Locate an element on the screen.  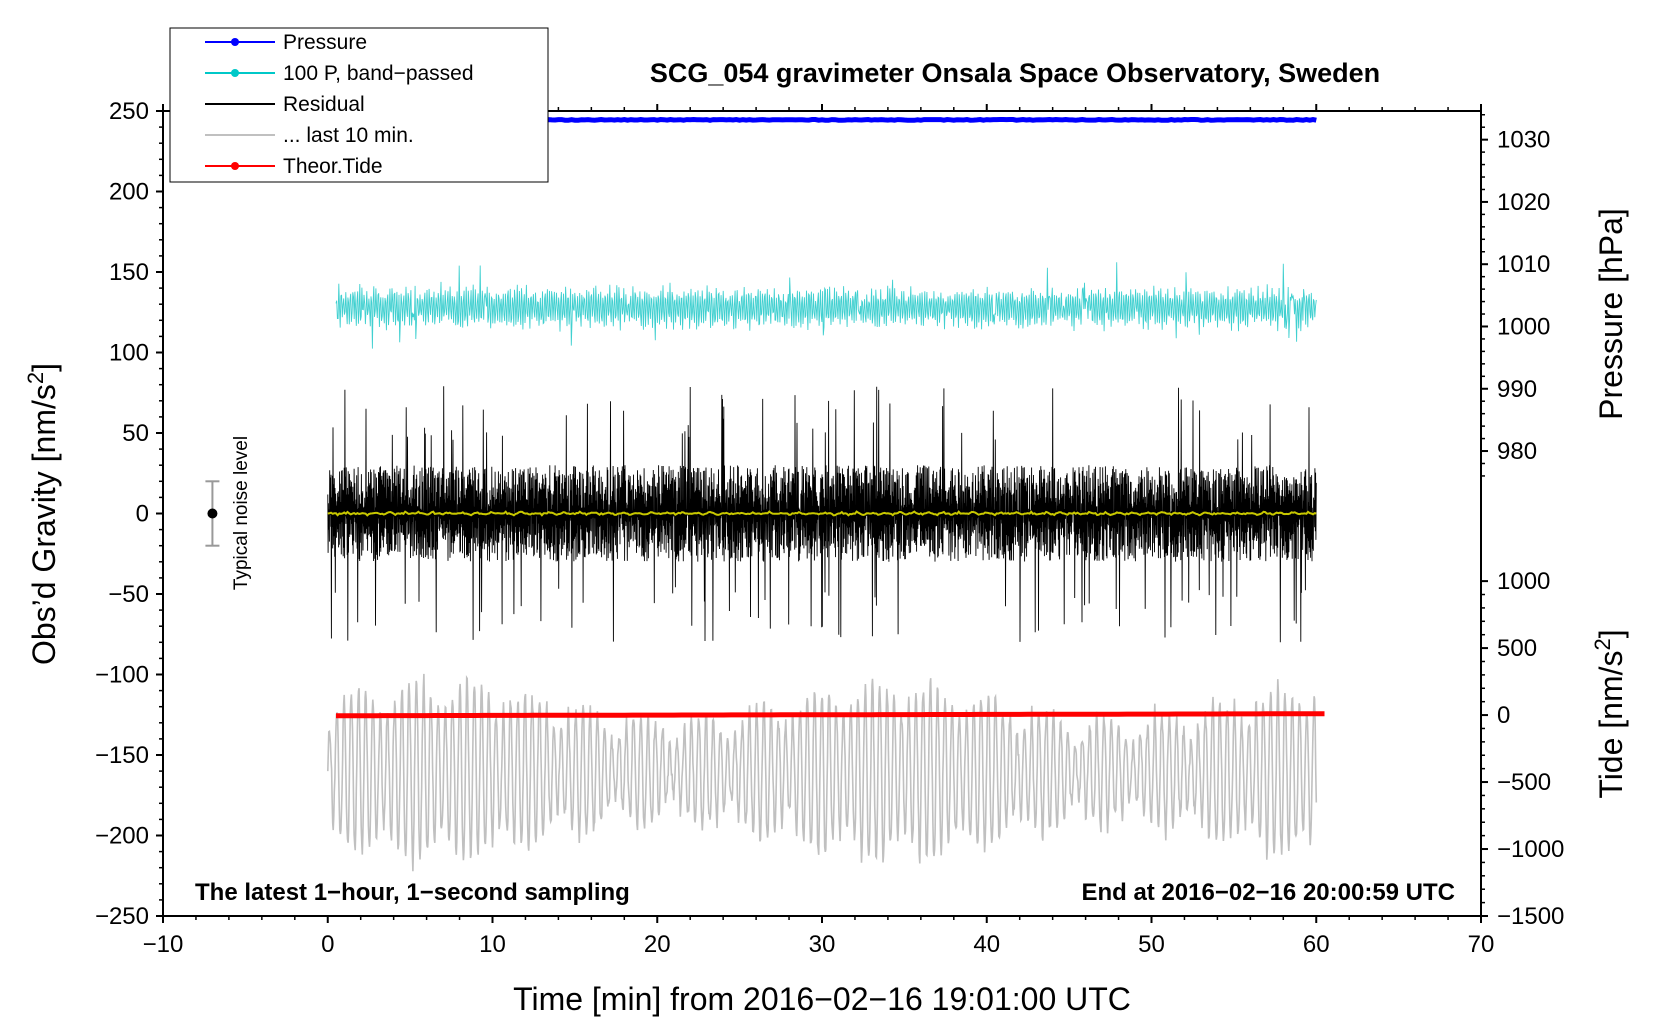
x-tick-label: 0 is located at coordinates (327, 944).